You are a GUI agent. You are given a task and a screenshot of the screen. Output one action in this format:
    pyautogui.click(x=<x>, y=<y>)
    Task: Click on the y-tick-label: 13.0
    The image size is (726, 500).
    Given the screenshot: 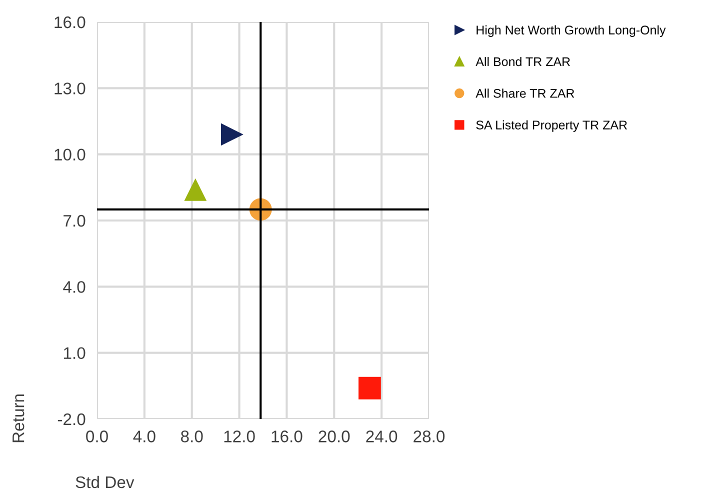 What is the action you would take?
    pyautogui.click(x=70, y=88)
    